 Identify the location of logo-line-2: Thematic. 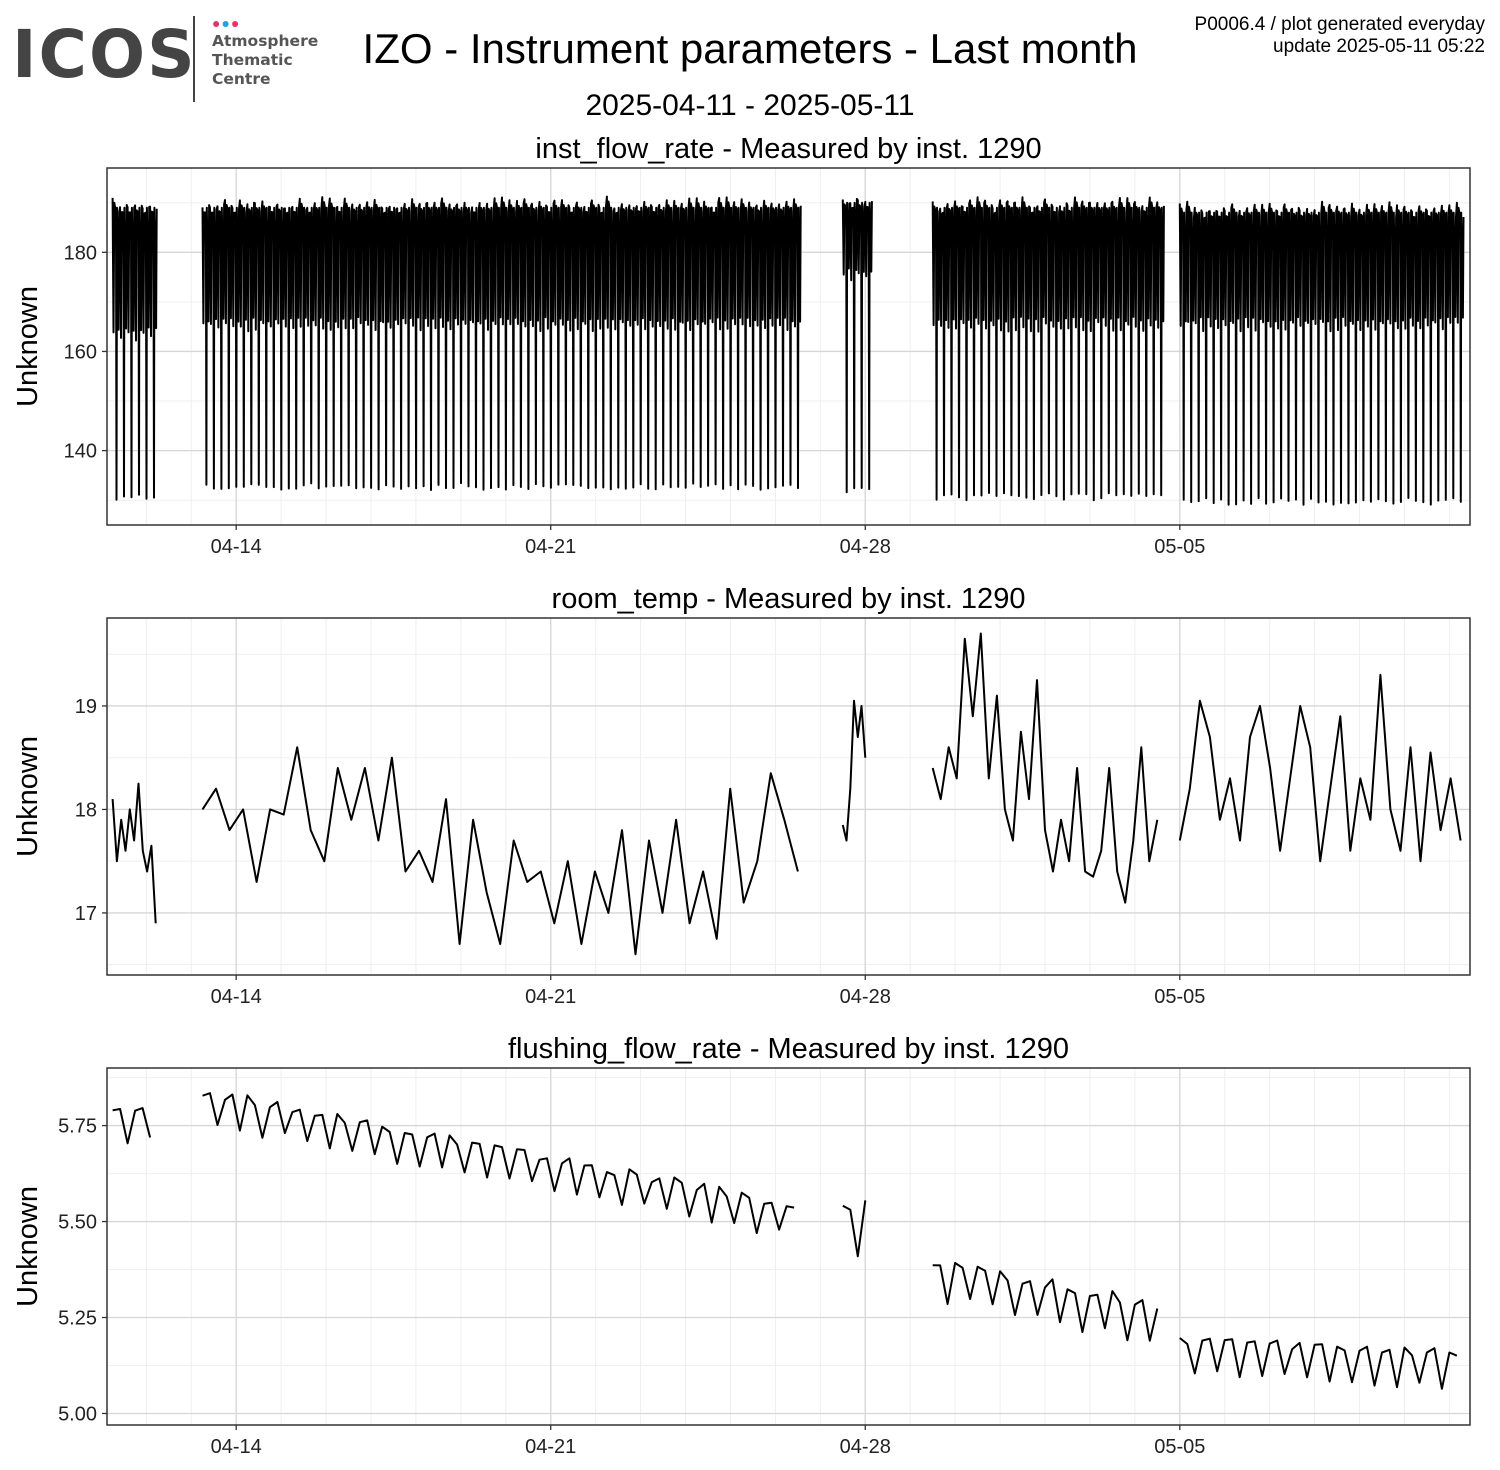
(252, 60).